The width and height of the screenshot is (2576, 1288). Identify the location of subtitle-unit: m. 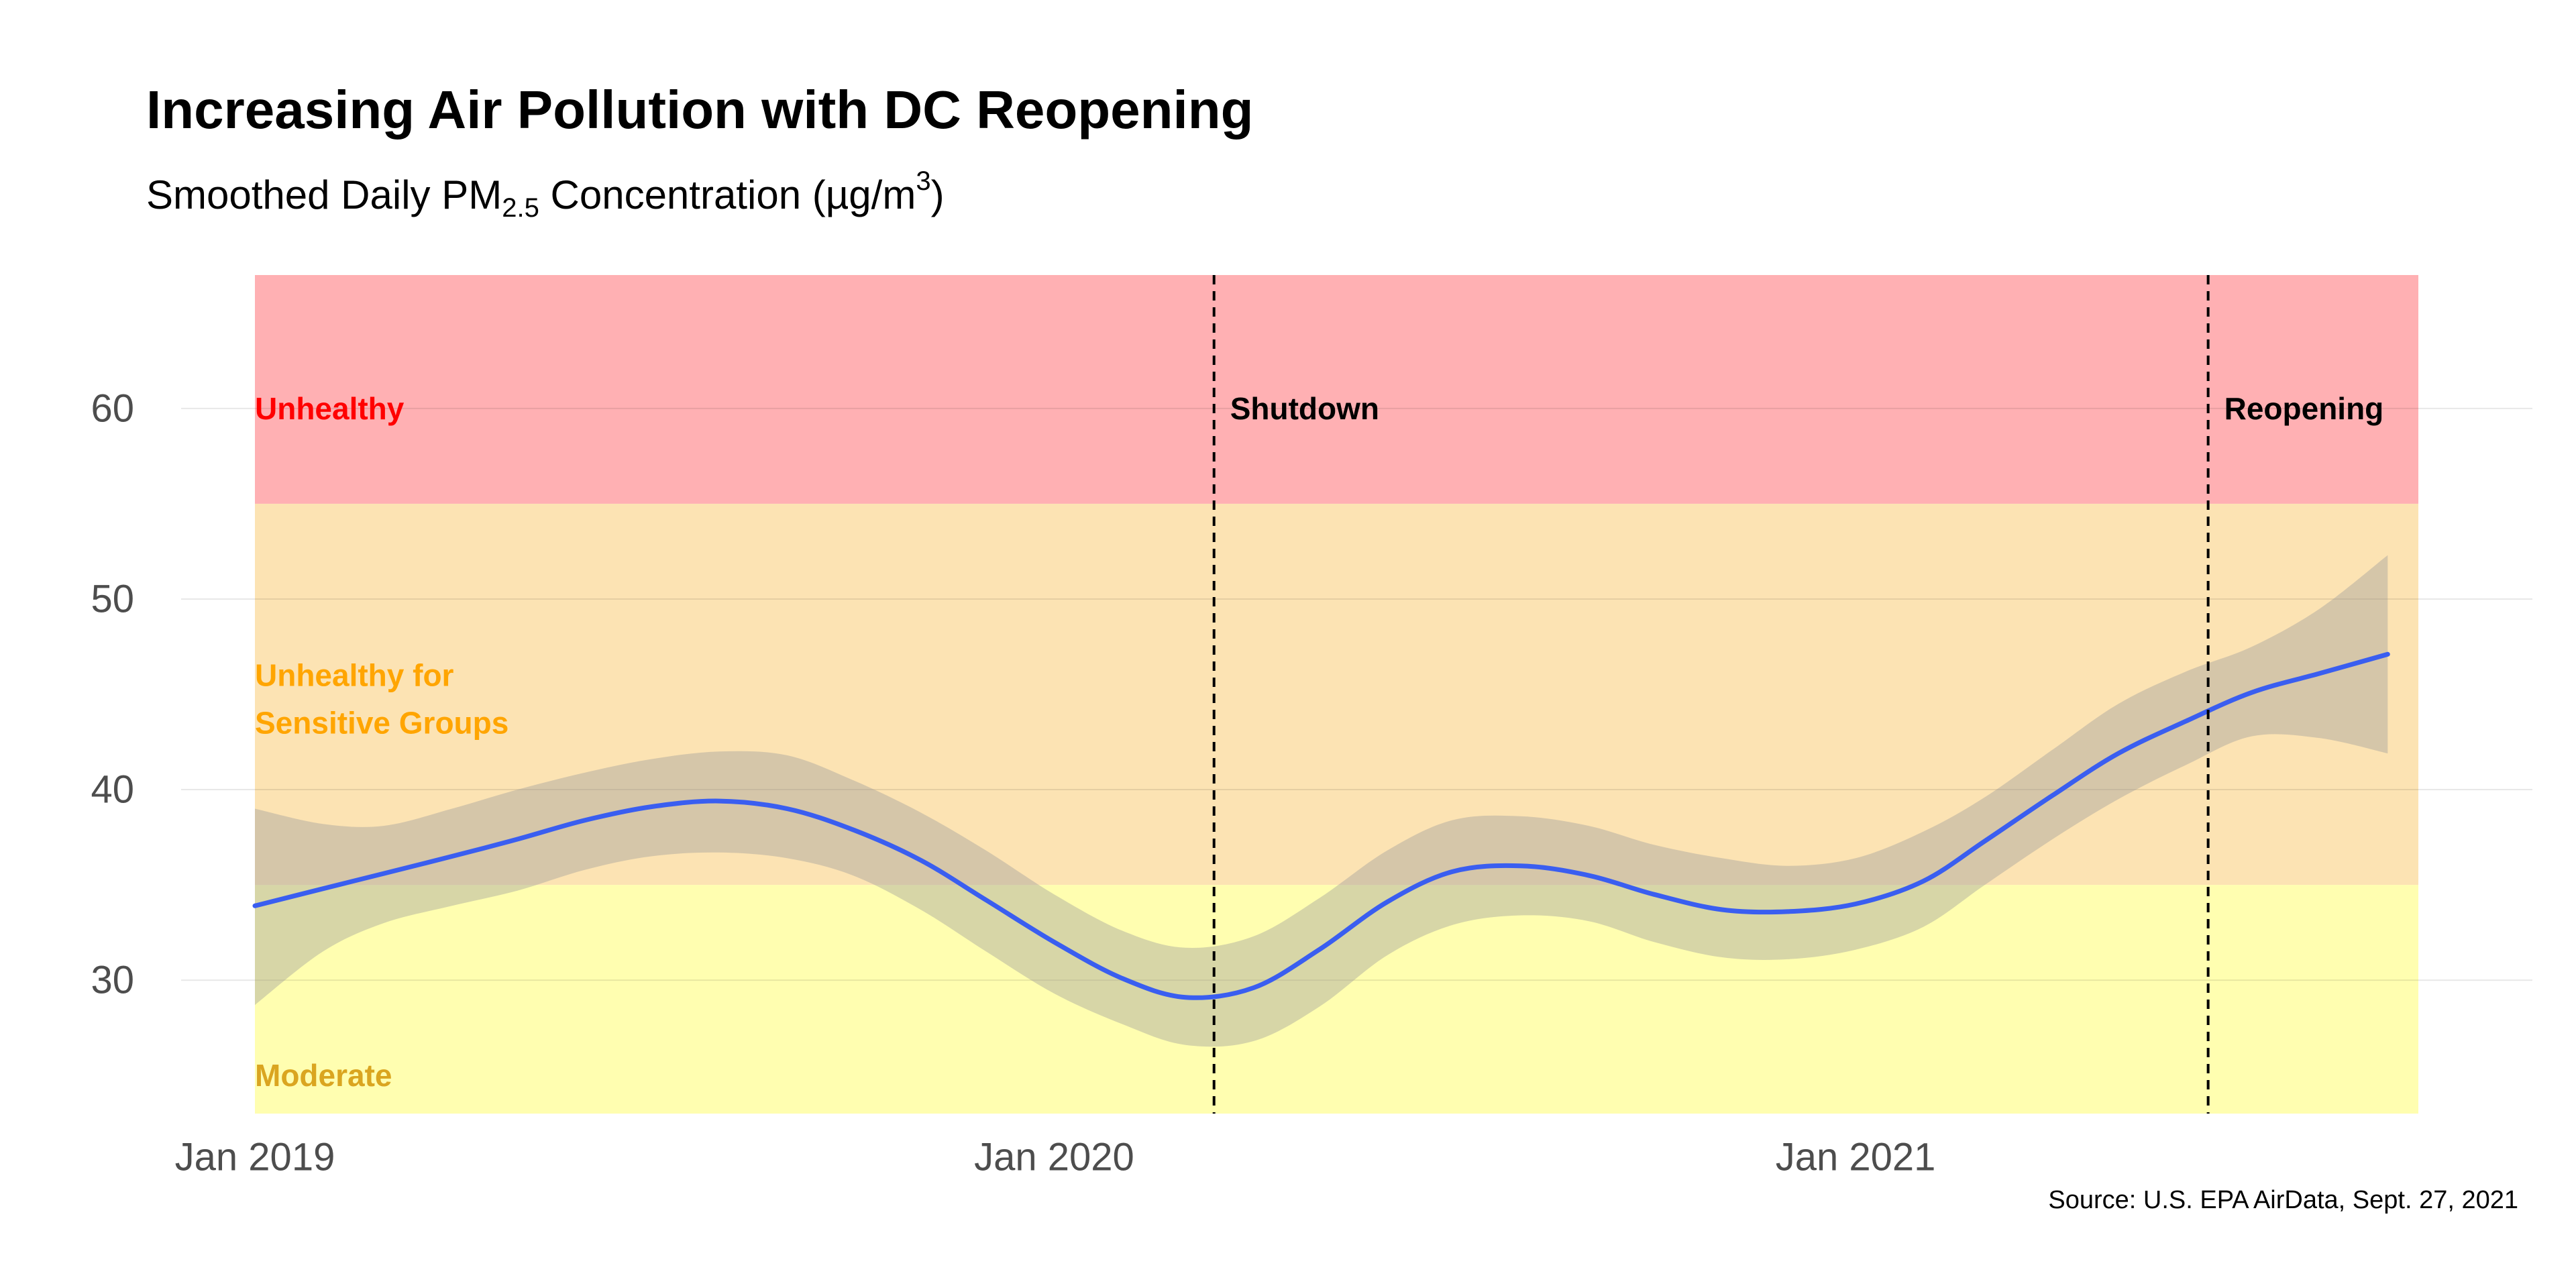
(899, 194).